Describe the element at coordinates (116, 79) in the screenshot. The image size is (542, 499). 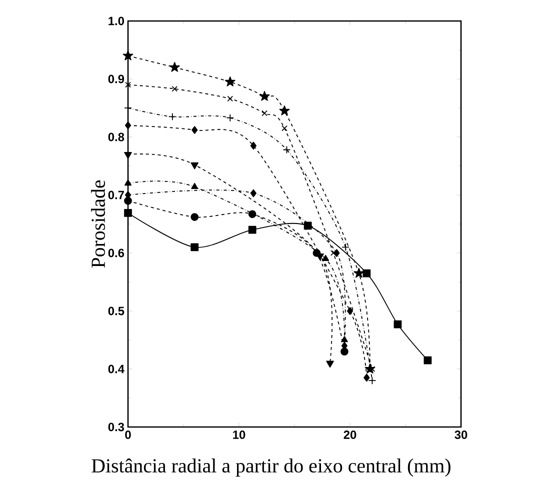
I see `y-tick-label: 0.9` at that location.